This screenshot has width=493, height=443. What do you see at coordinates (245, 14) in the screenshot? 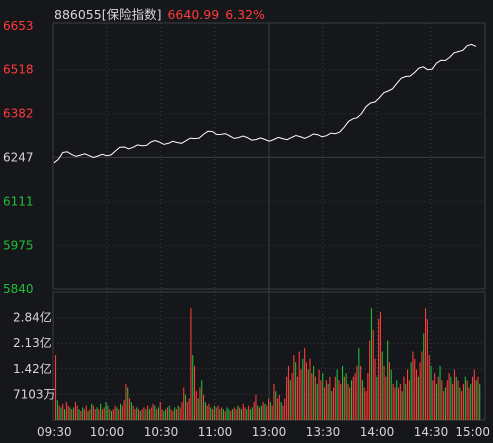
I see `index-change-pct: 6.32%` at bounding box center [245, 14].